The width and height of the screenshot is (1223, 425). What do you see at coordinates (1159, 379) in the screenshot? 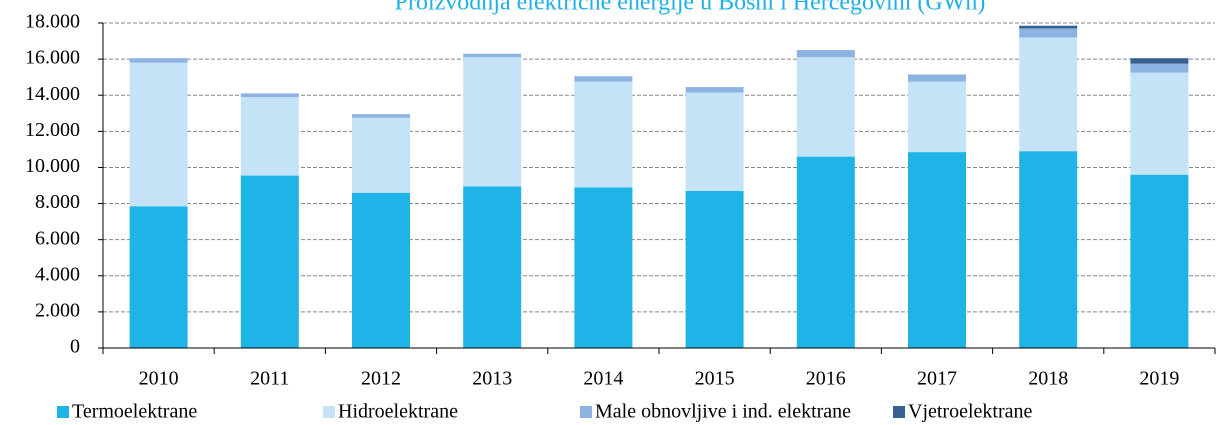
I see `x-tick-label: 2019` at bounding box center [1159, 379].